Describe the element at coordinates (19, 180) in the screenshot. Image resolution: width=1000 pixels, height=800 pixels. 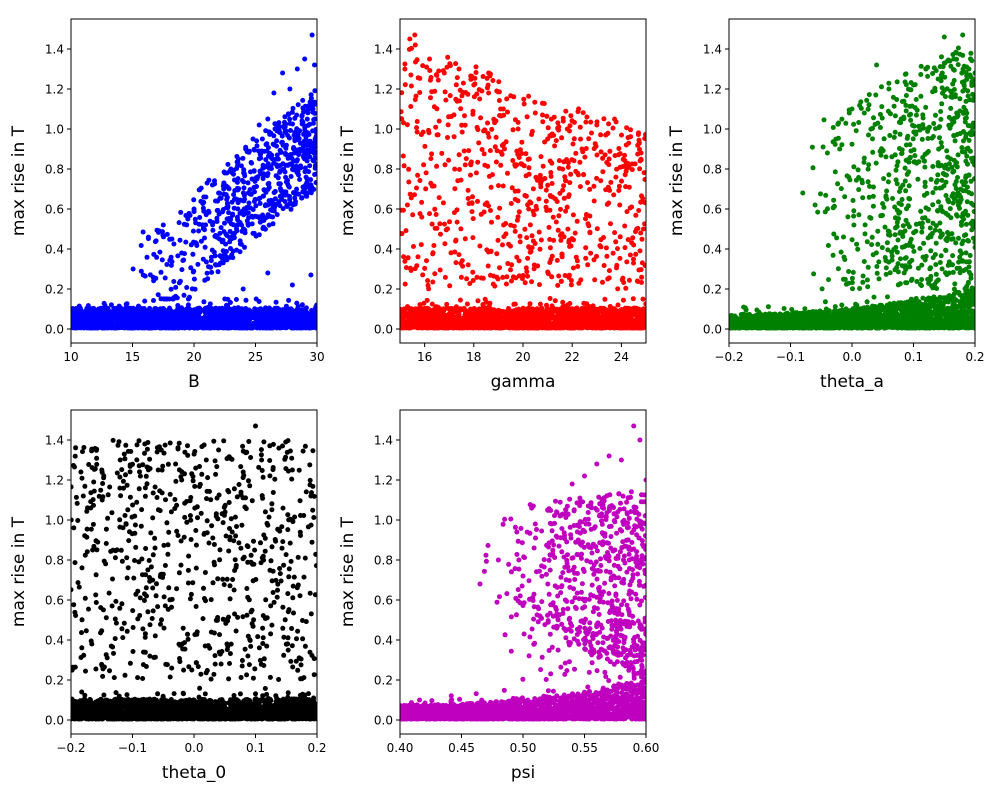
I see `y-axis-label: max rise in T` at that location.